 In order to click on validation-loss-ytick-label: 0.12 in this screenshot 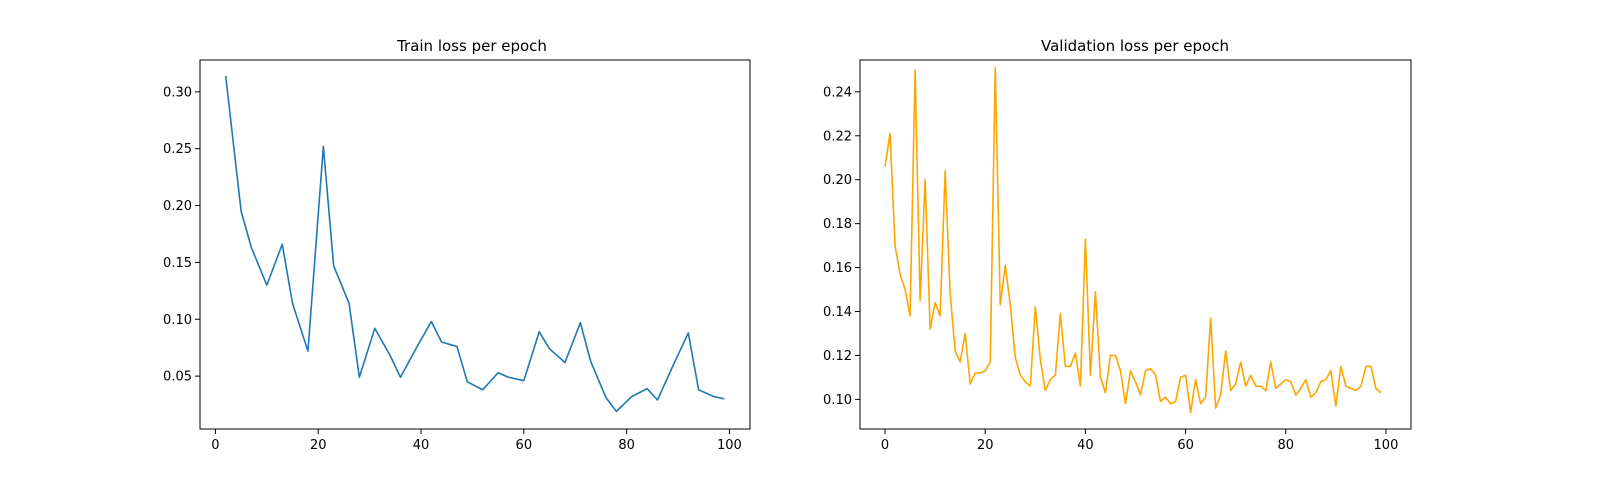, I will do `click(837, 356)`.